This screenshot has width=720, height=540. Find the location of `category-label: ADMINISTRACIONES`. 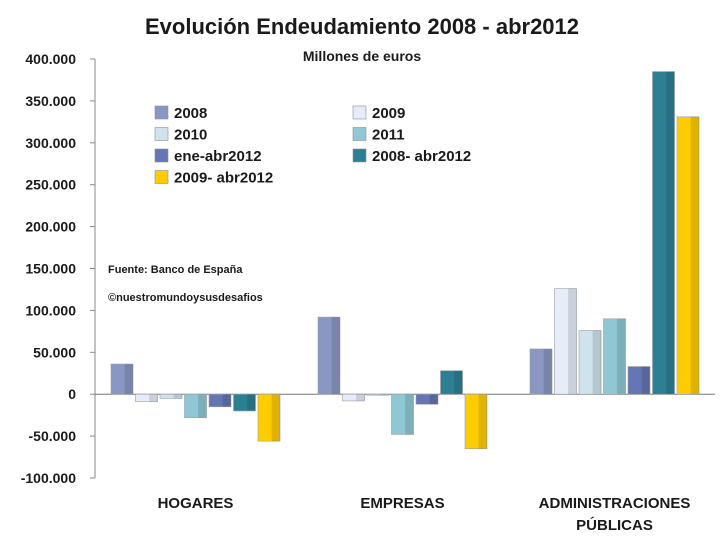

category-label: ADMINISTRACIONES is located at coordinates (615, 503).